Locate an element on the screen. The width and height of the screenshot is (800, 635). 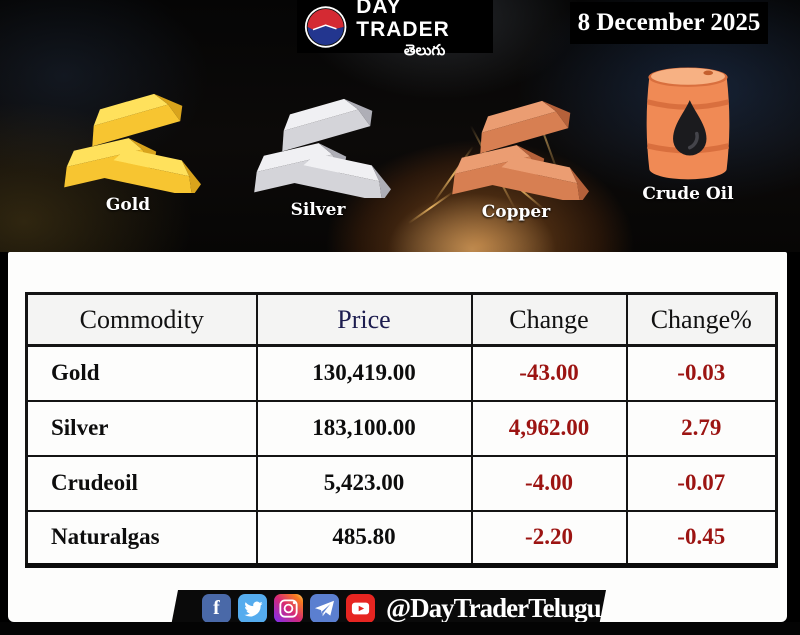
cell-change: -43.00 is located at coordinates (549, 373).